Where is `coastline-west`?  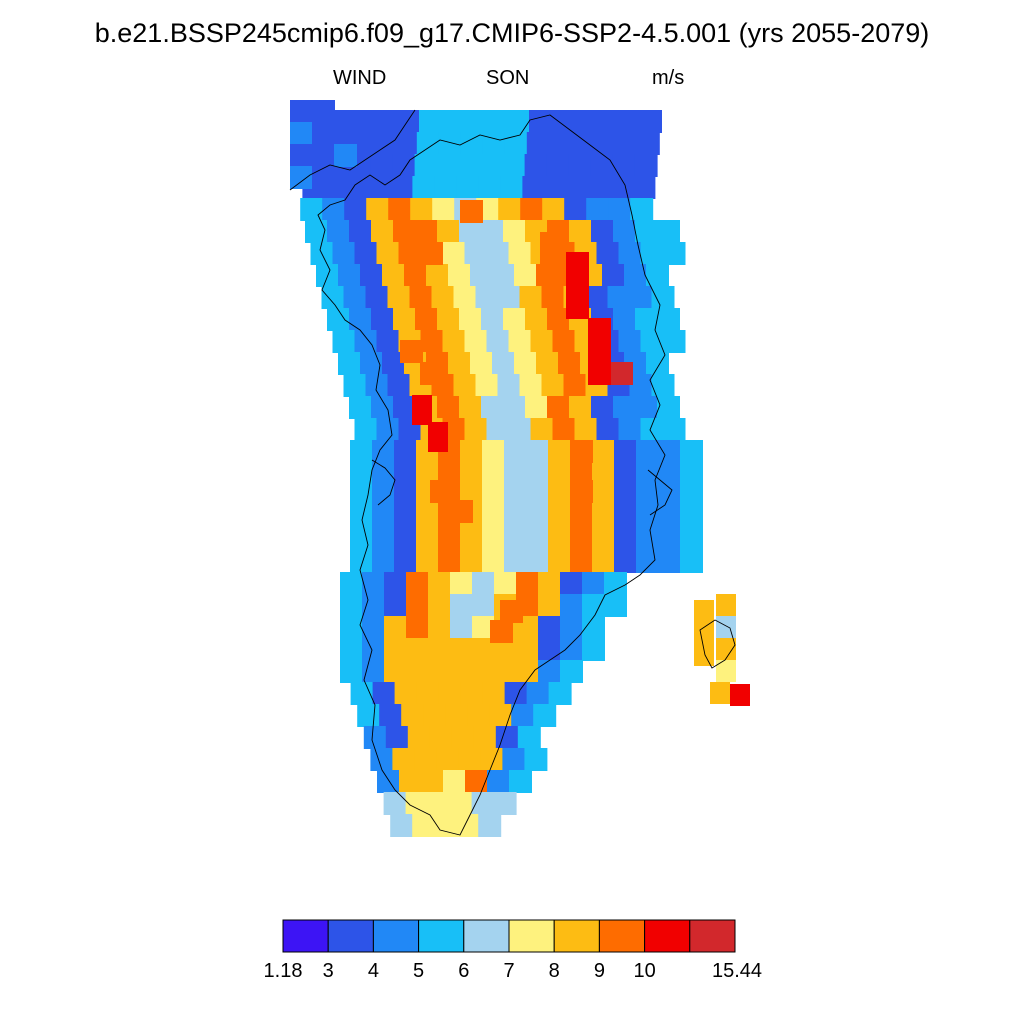
coastline-west is located at coordinates (383, 482).